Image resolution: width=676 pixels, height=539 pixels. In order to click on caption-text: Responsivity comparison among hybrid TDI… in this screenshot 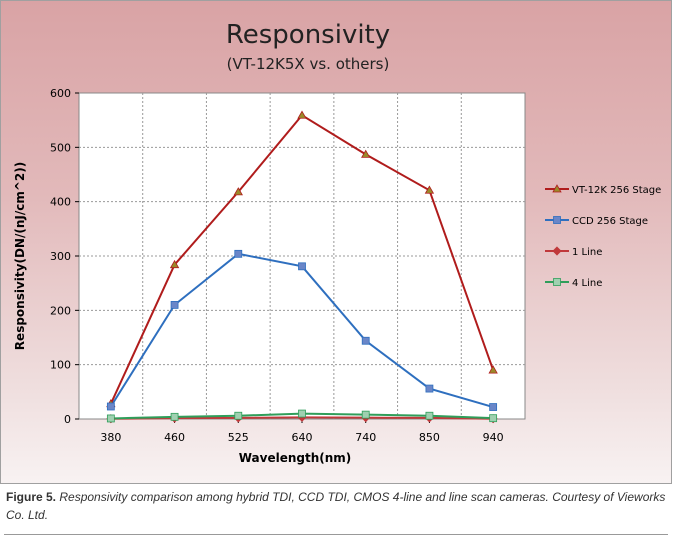, I will do `click(336, 506)`.